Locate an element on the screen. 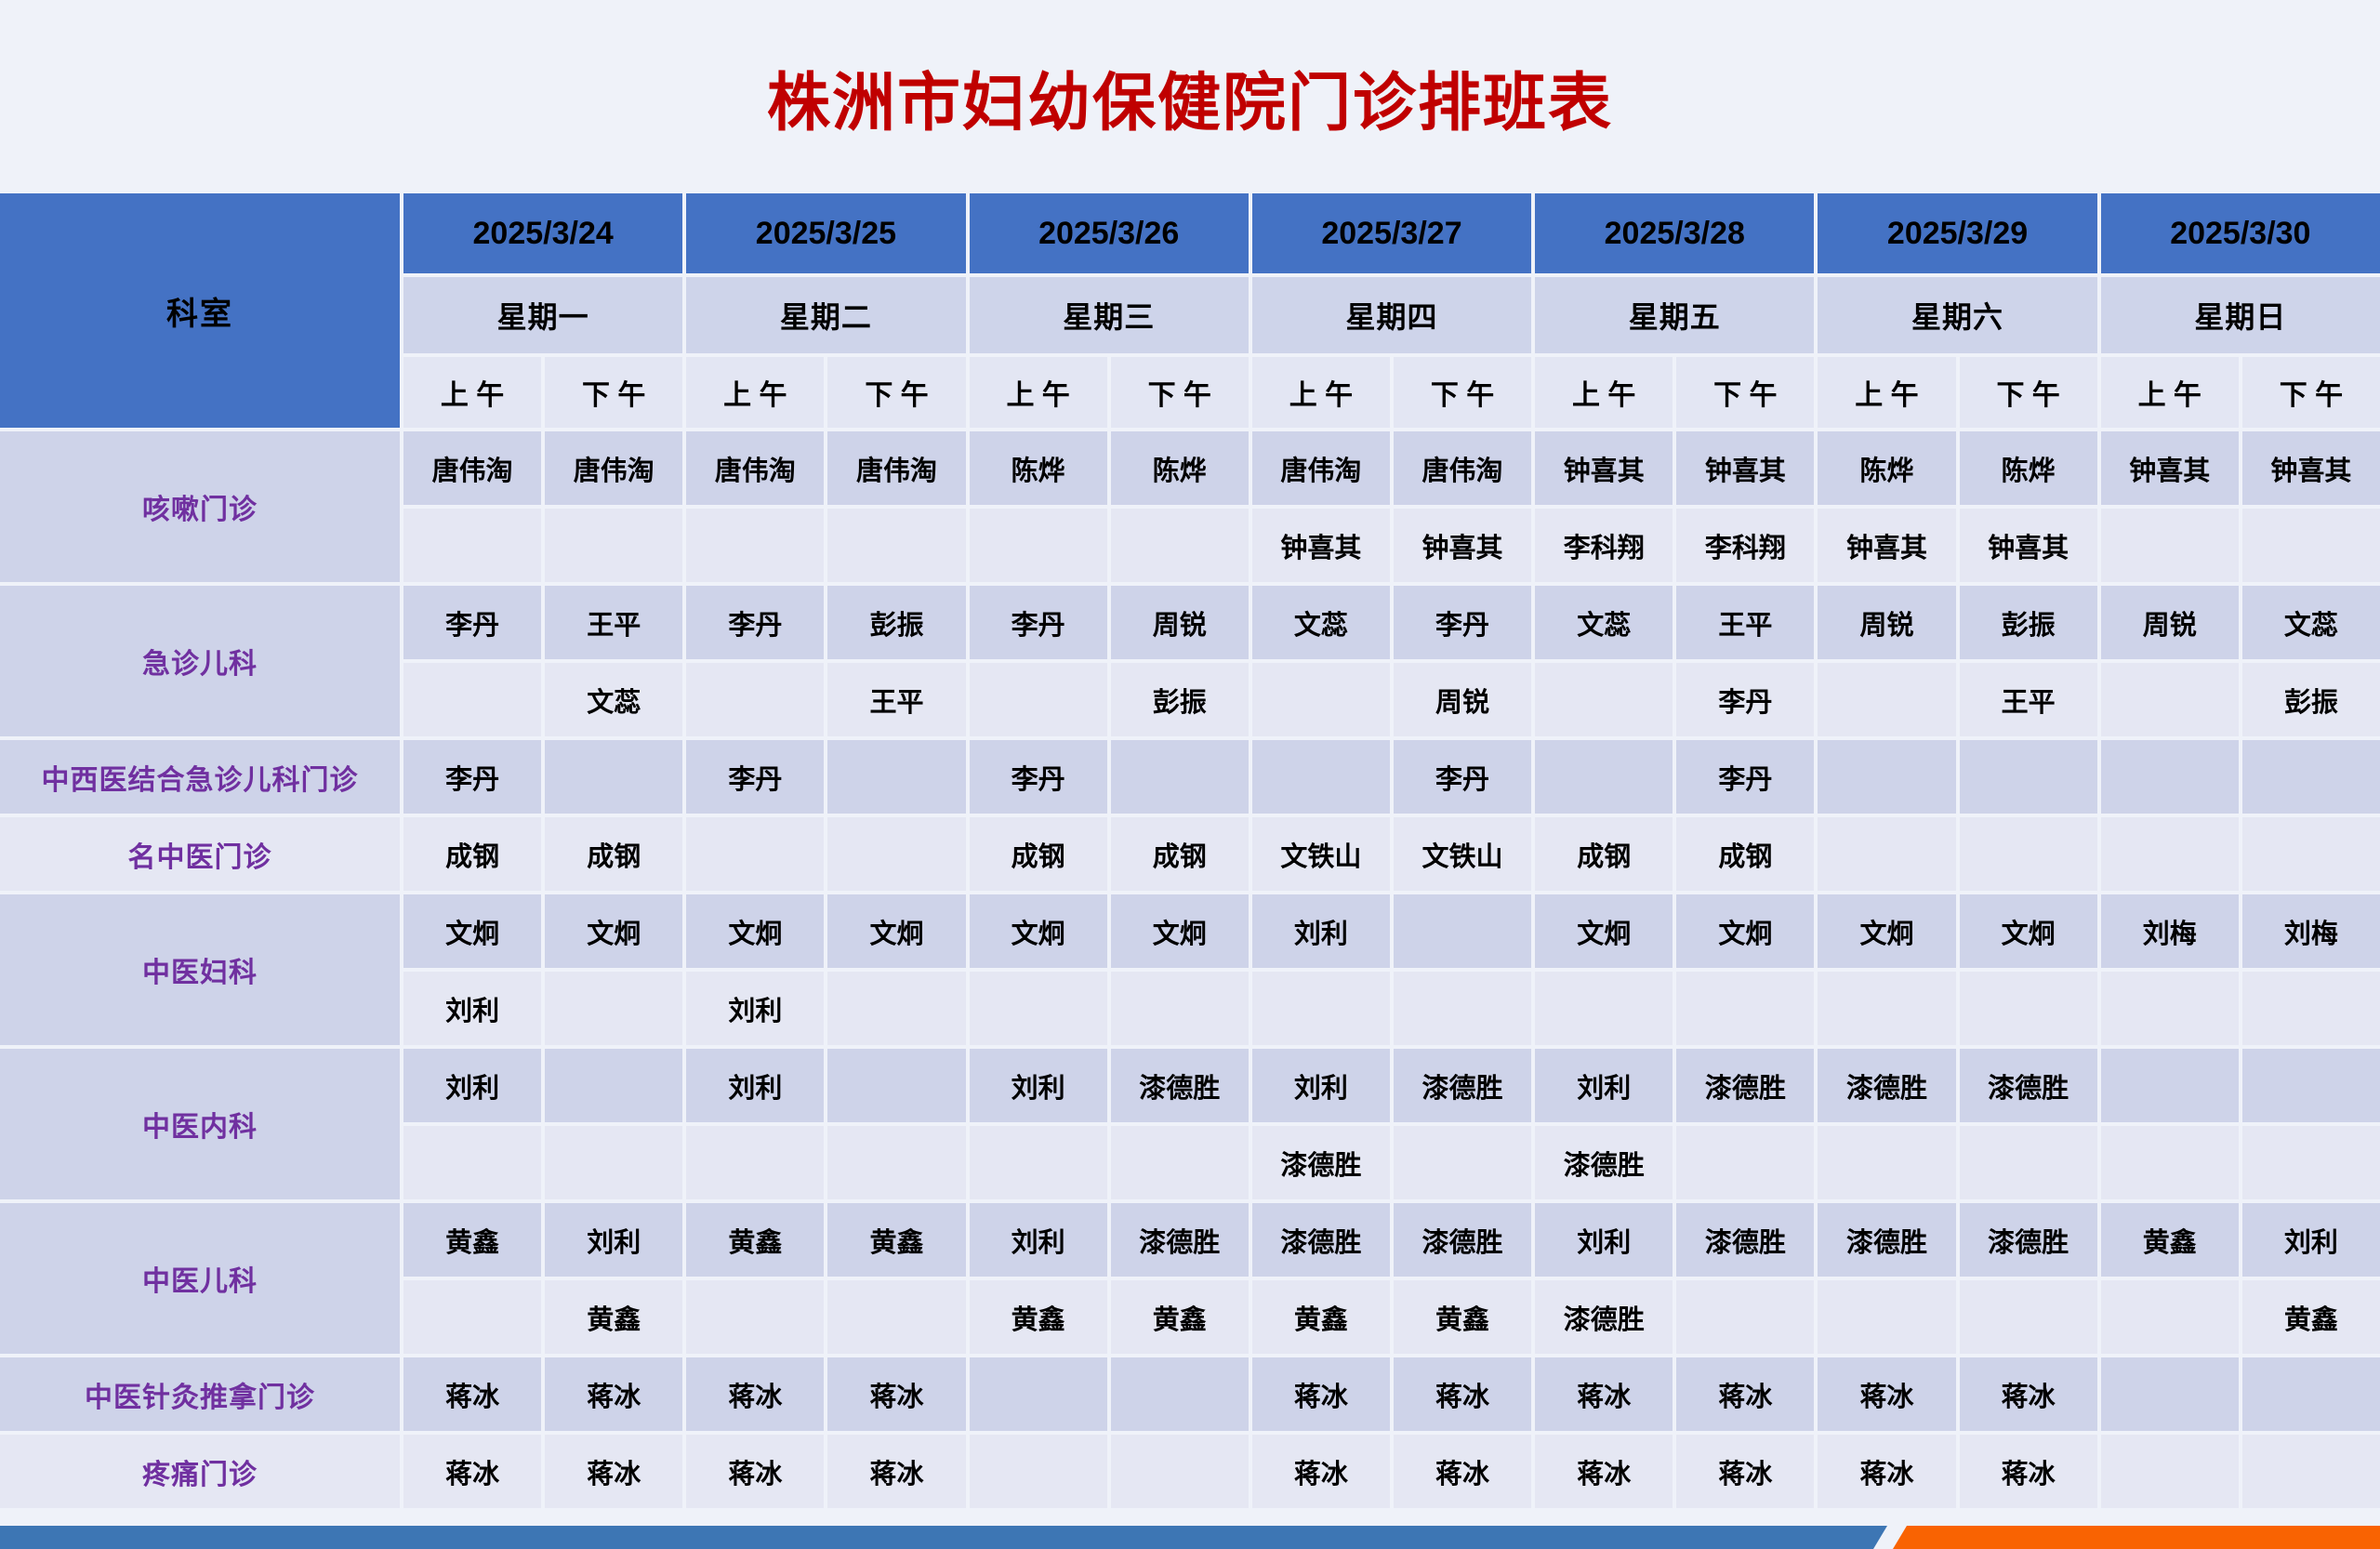  table-row: 刘利 刘利 is located at coordinates (1190, 1008).